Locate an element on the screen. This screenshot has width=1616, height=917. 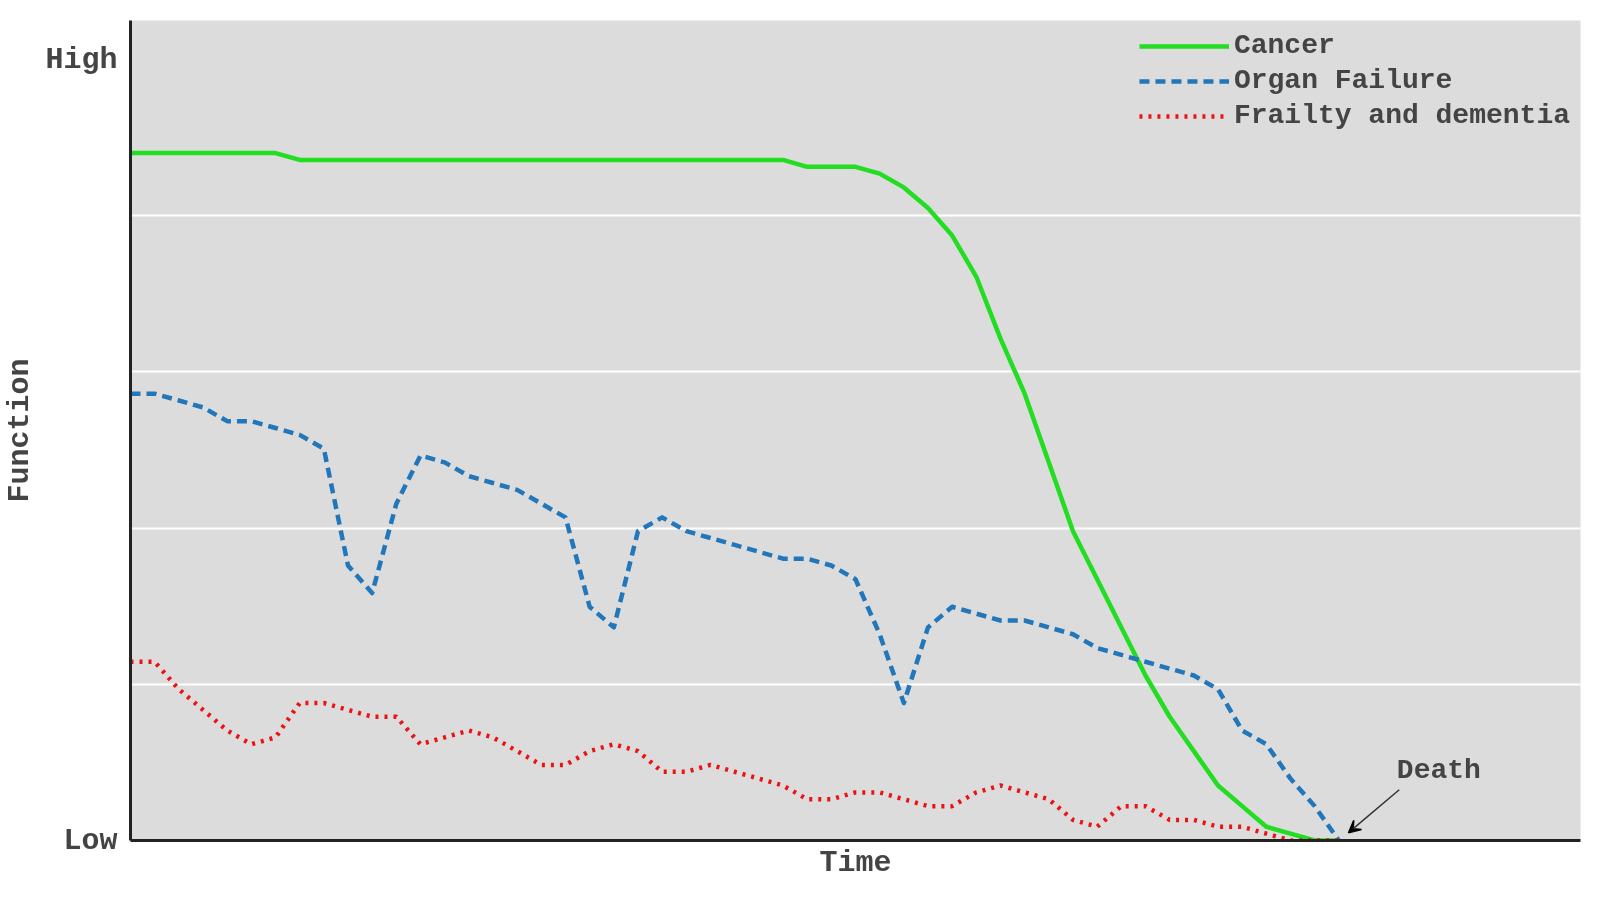
x-axis-title: Time is located at coordinates (855, 862).